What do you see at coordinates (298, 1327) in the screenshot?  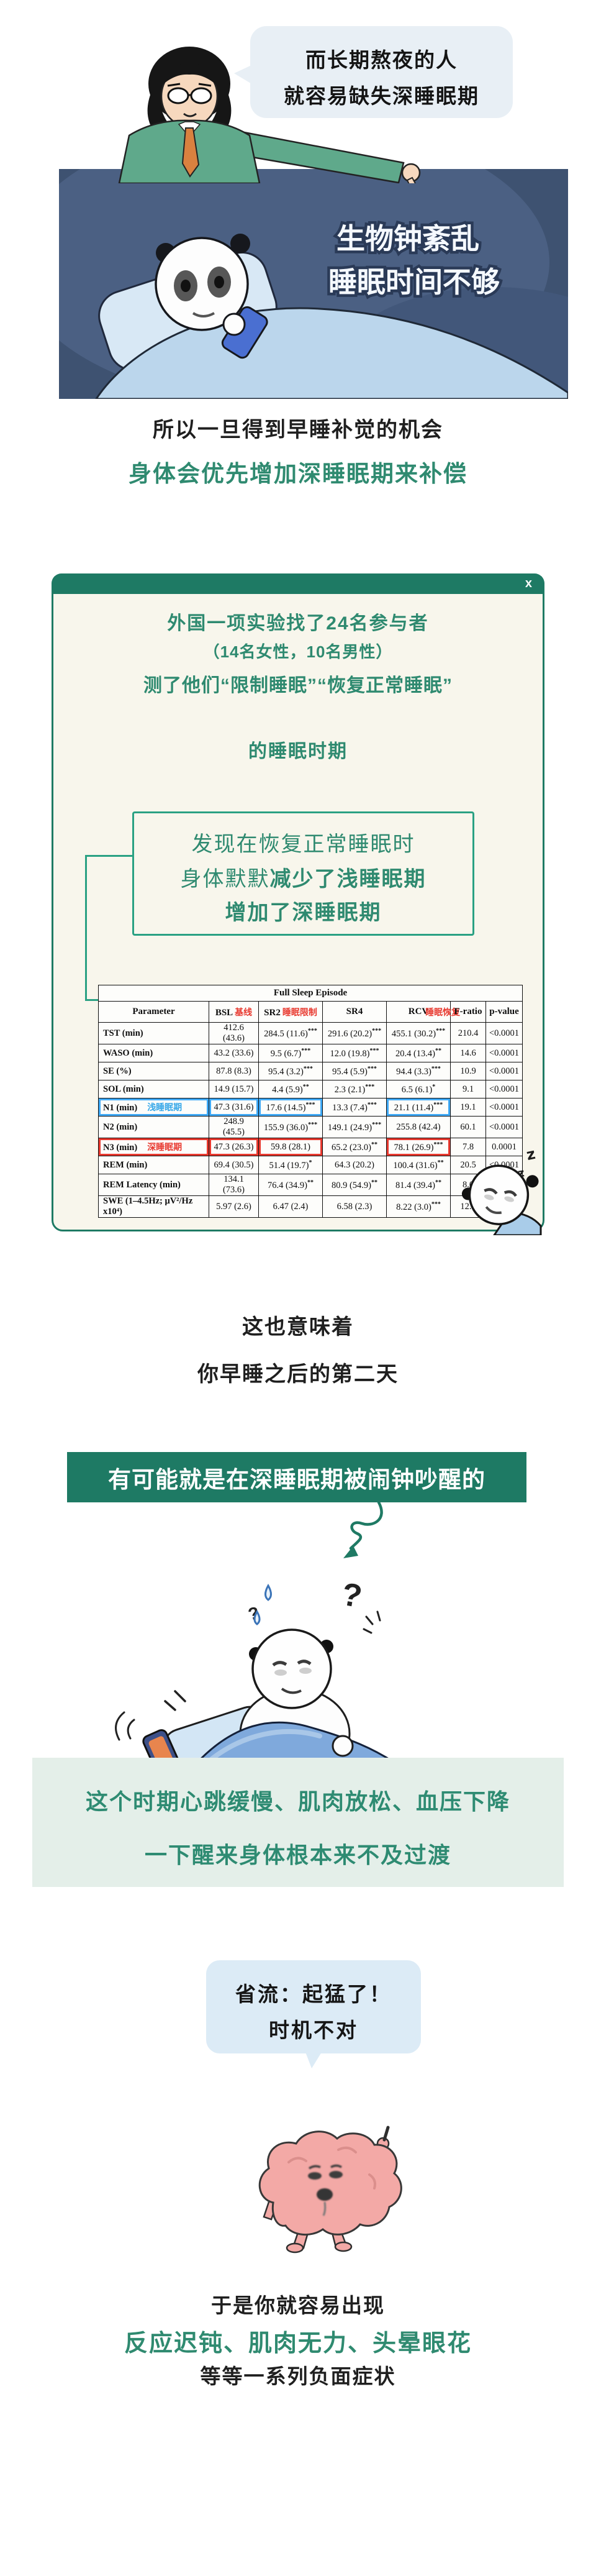 I see `transition-line1: 这也意味着` at bounding box center [298, 1327].